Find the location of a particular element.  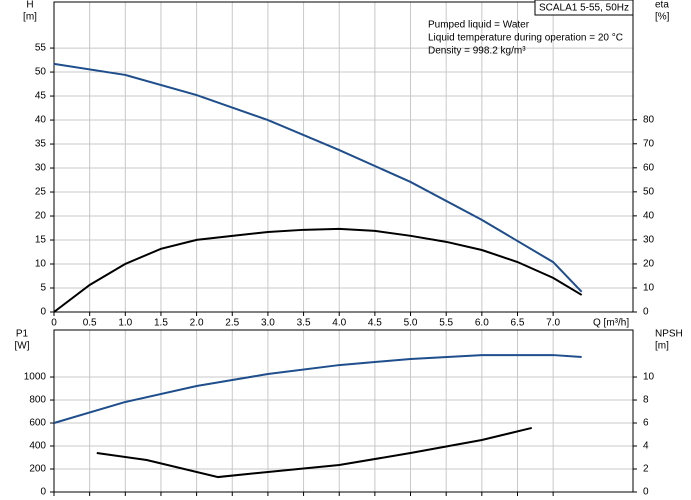

y-tick-label: 25 is located at coordinates (41, 192).